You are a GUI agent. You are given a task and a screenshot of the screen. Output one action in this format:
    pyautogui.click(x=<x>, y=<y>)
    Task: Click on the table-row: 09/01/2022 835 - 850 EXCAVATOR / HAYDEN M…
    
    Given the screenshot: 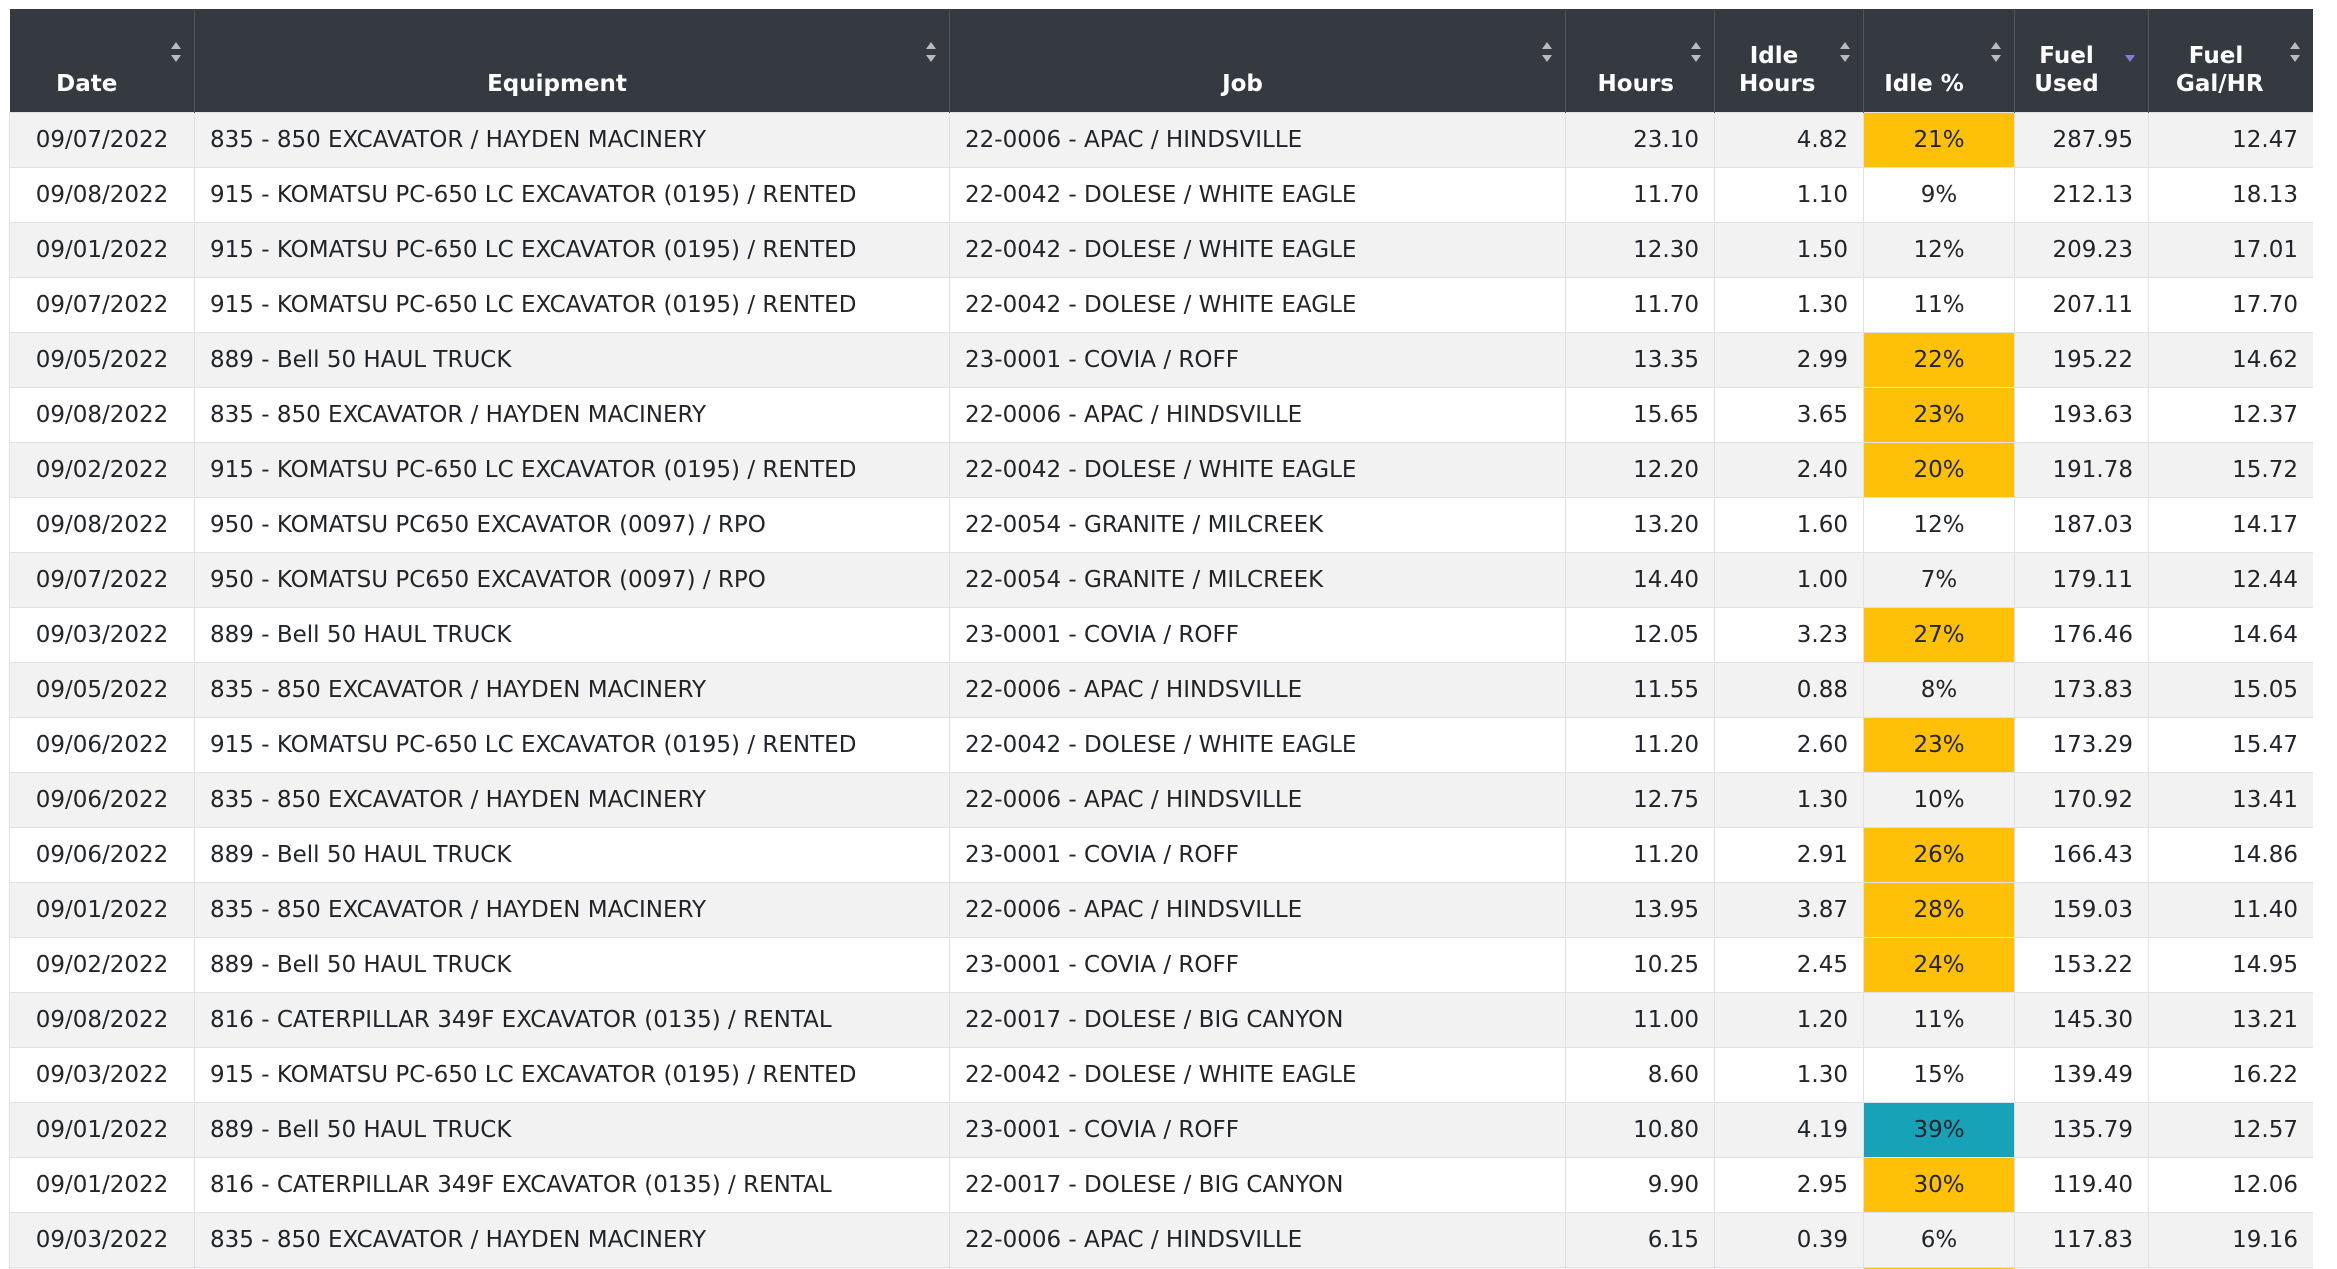 What is the action you would take?
    pyautogui.click(x=1161, y=910)
    